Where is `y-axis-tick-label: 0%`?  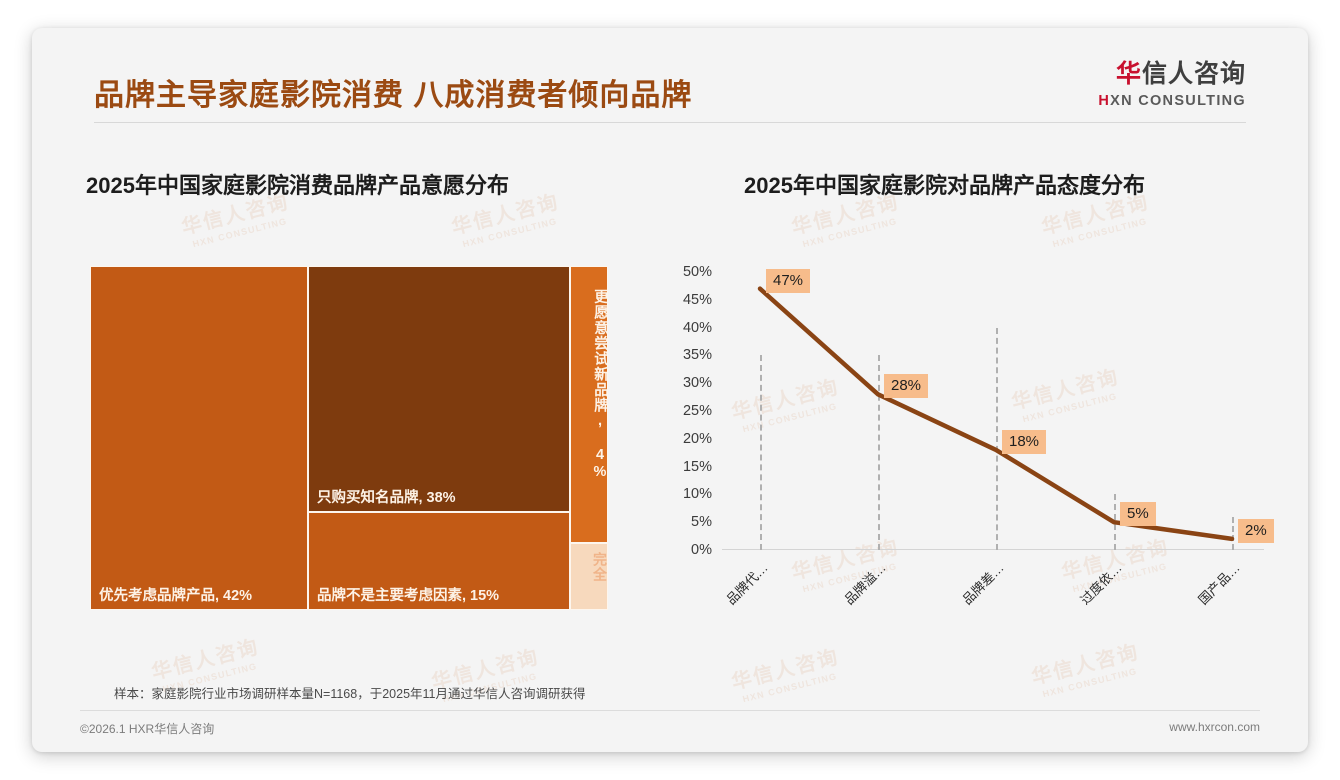
y-axis-tick-label: 0% is located at coordinates (701, 550).